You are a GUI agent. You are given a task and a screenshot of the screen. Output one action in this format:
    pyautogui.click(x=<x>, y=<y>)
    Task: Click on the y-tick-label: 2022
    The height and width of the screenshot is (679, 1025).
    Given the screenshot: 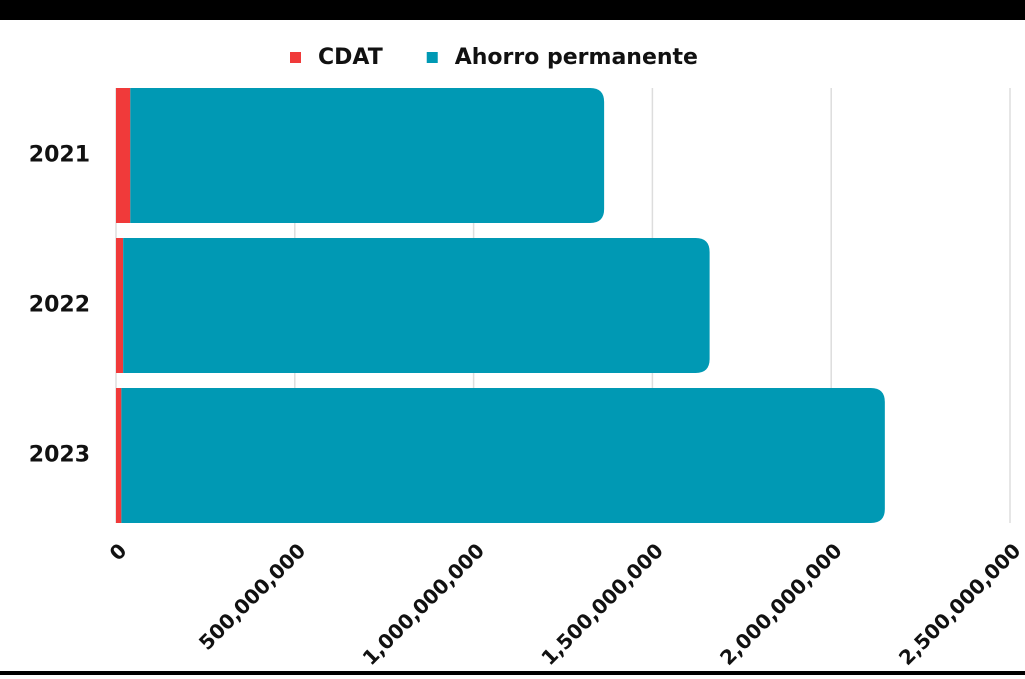 What is the action you would take?
    pyautogui.click(x=59, y=305)
    